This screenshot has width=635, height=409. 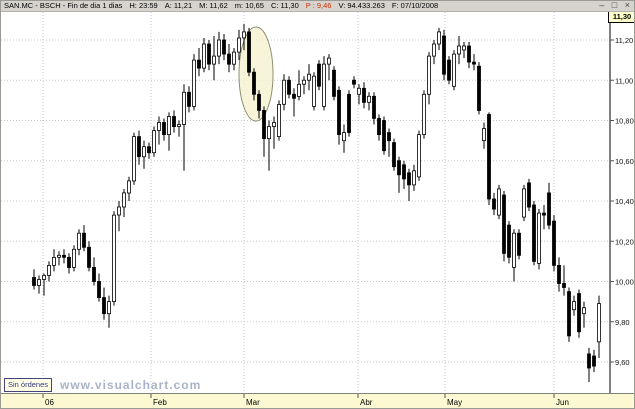 What do you see at coordinates (602, 5) in the screenshot?
I see `minimize-icon: –` at bounding box center [602, 5].